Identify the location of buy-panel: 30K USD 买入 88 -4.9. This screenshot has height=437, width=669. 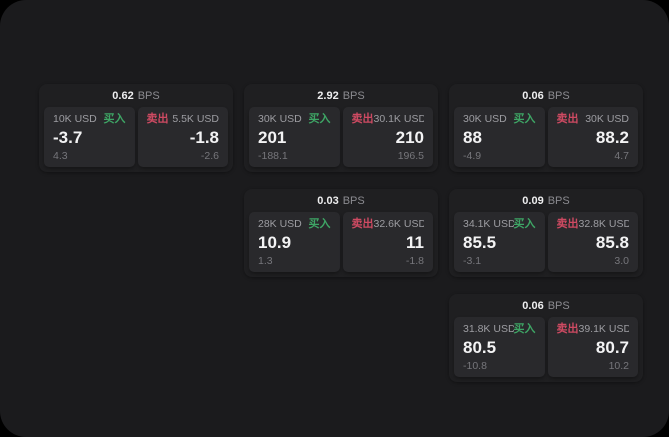
(499, 137).